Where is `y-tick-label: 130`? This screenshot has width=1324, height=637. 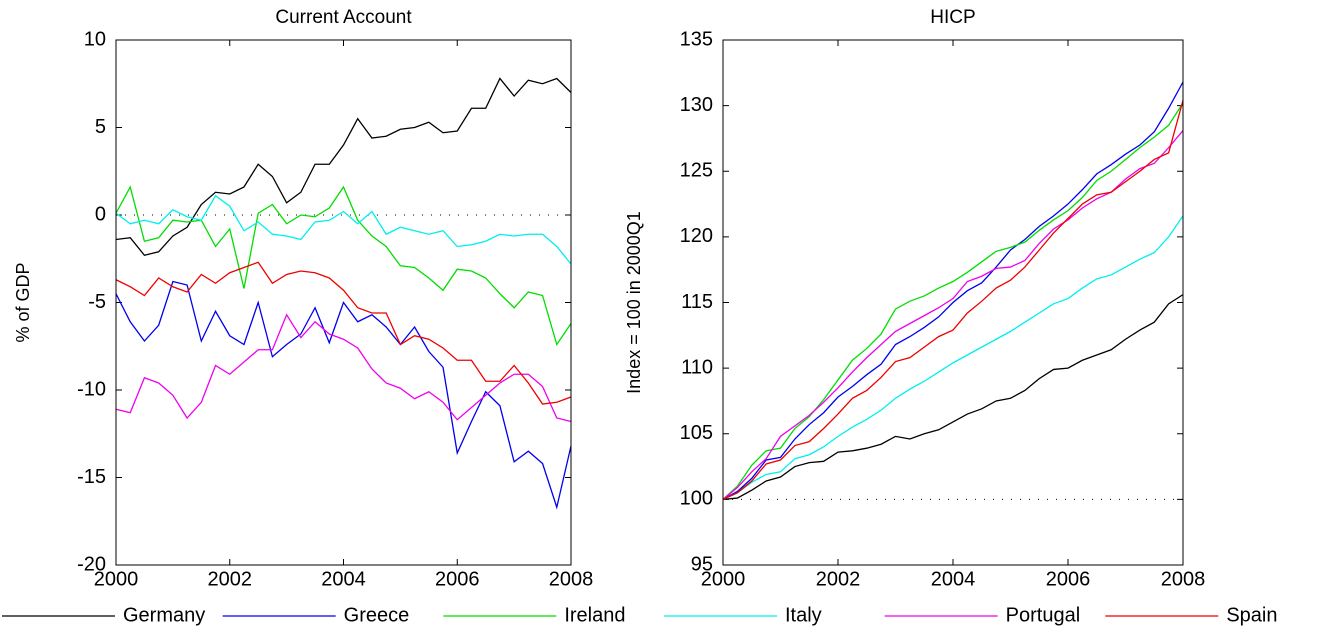 y-tick-label: 130 is located at coordinates (696, 105).